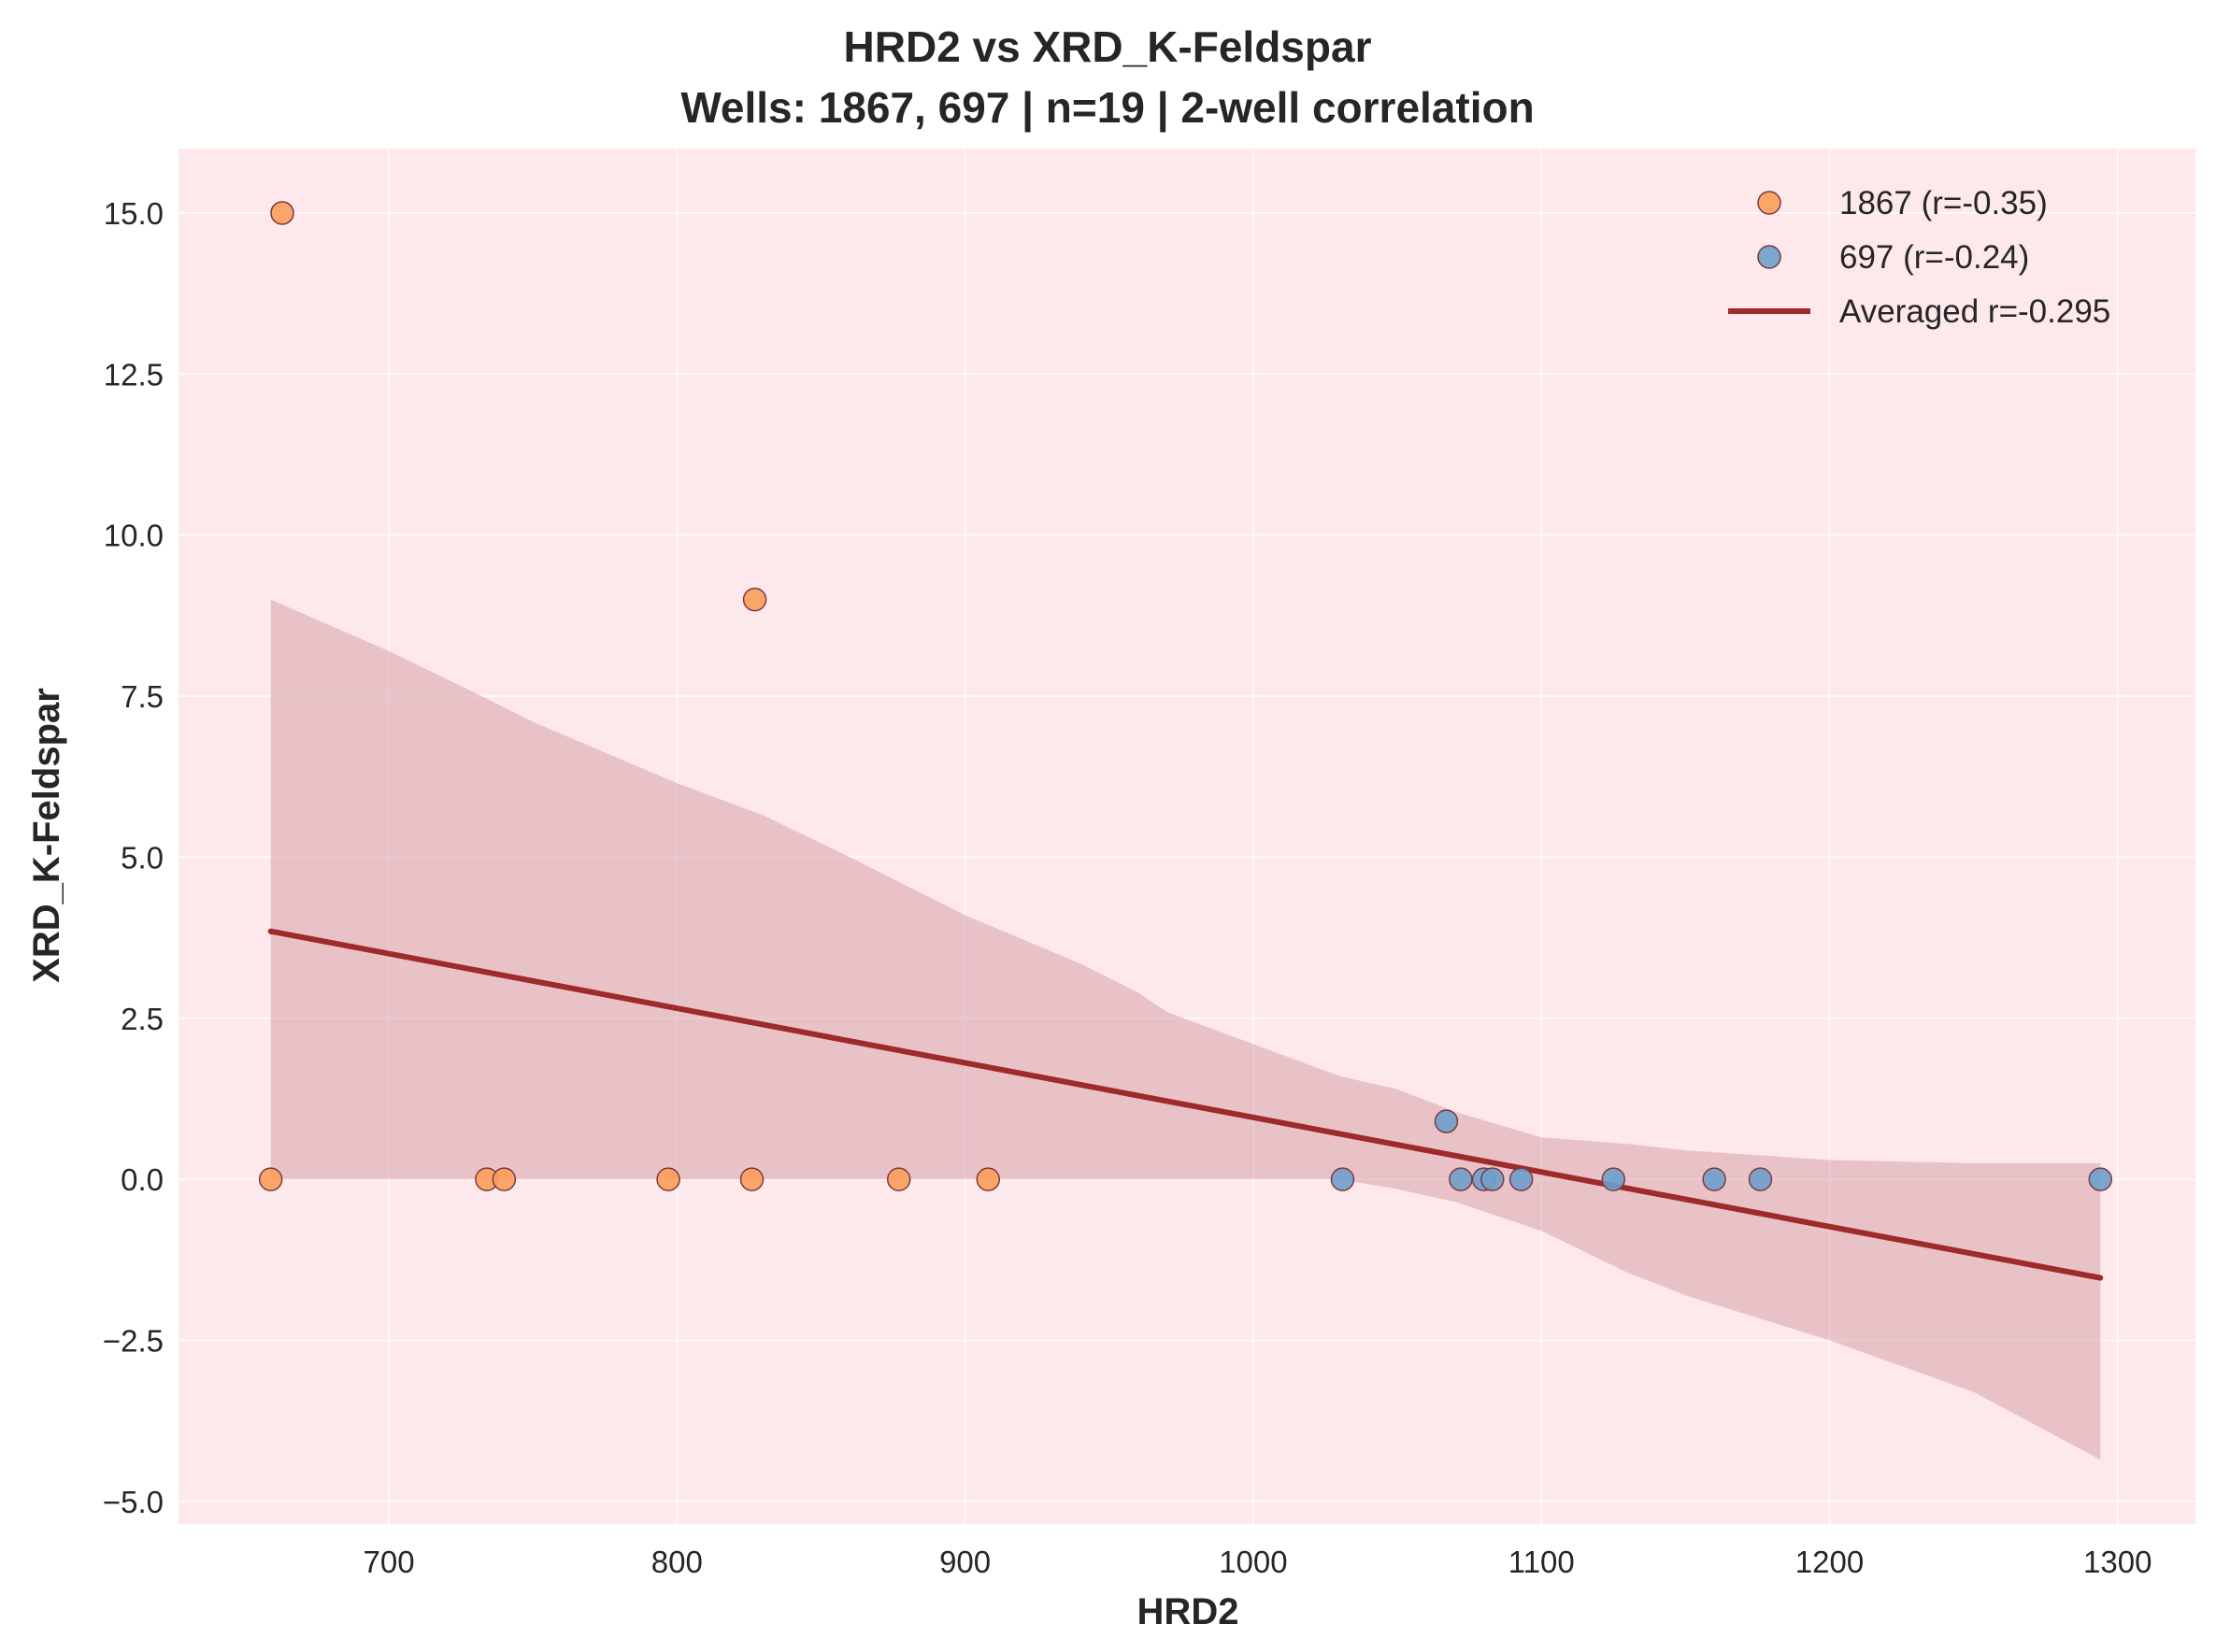 Image resolution: width=2216 pixels, height=1652 pixels. I want to click on x-tick-label: 1000, so click(1253, 1562).